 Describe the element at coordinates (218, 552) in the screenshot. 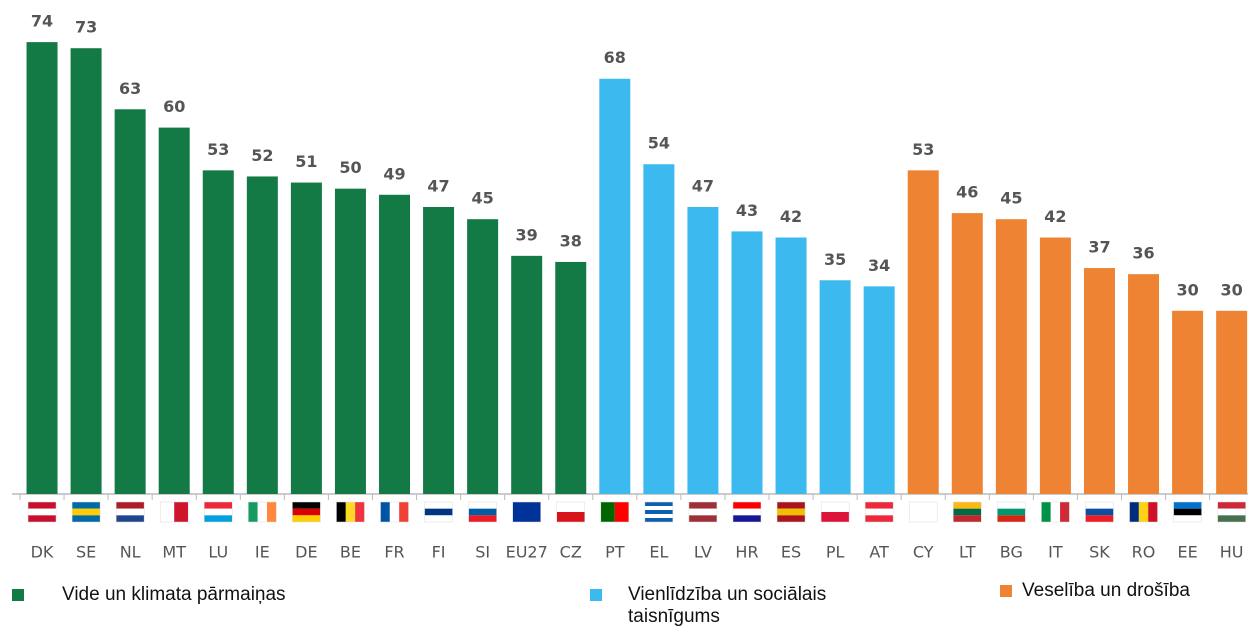

I see `x-tick-label: LU` at that location.